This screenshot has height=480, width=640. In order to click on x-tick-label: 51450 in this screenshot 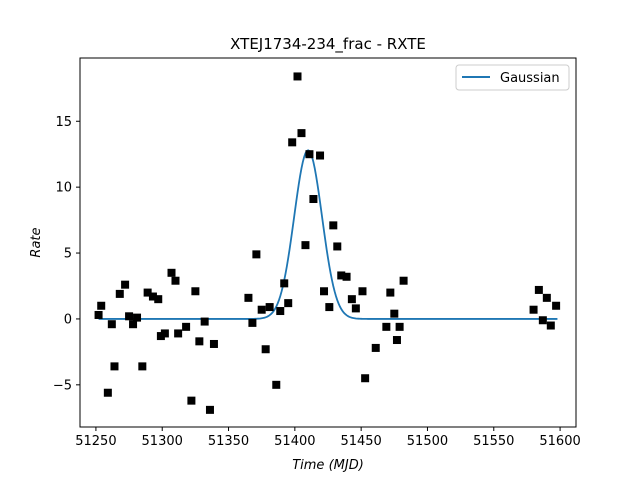, I will do `click(360, 441)`.